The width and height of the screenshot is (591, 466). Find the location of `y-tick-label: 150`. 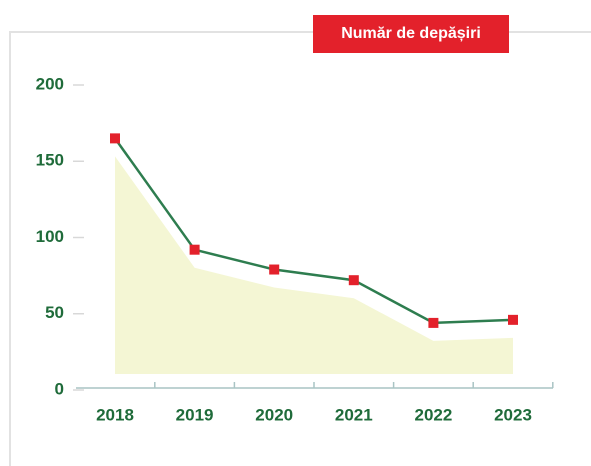

y-tick-label: 150 is located at coordinates (50, 160).